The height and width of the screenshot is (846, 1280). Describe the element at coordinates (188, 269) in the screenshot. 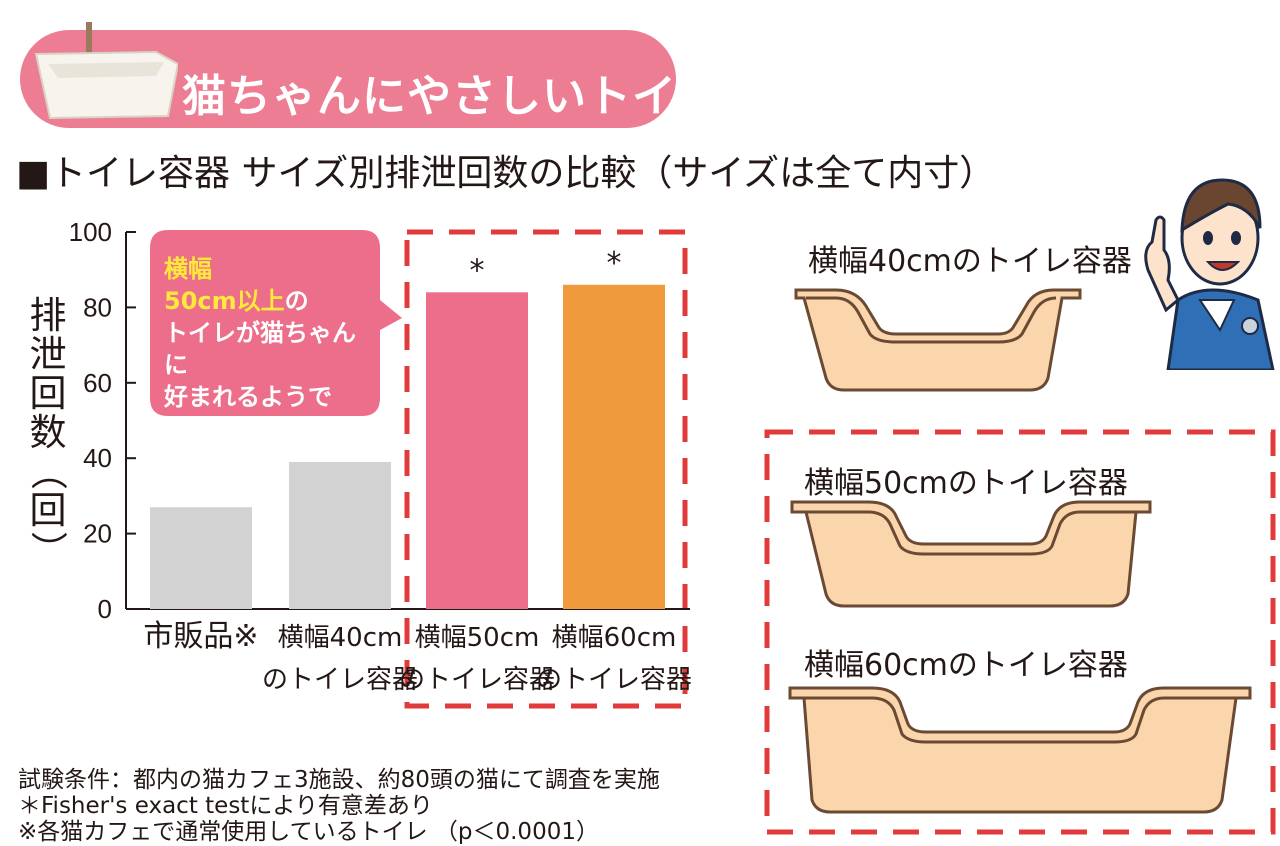

I see `callout-line1: 横幅` at that location.